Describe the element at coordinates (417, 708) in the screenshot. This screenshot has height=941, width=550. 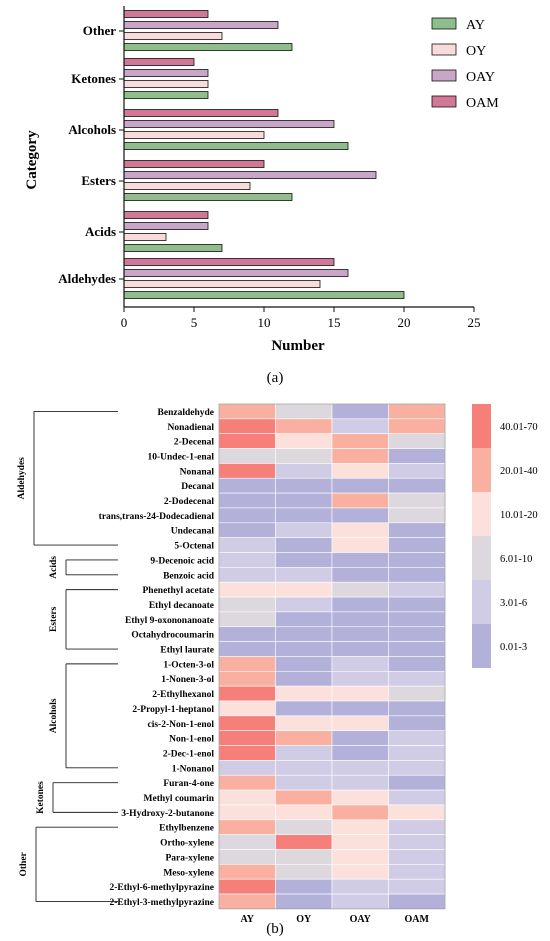
I see `heat-cell-2-propyl-1-heptanol-oam` at that location.